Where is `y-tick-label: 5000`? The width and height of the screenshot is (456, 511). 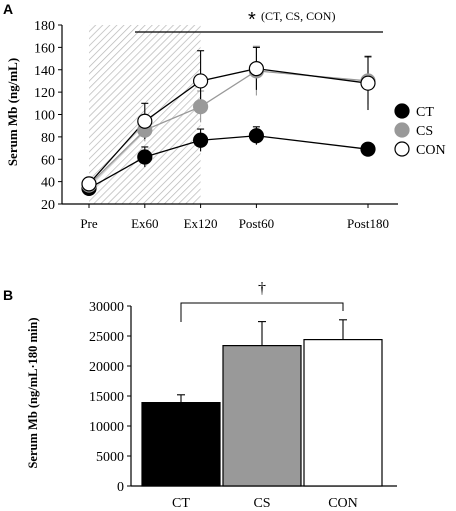
y-tick-label: 5000 is located at coordinates (110, 457).